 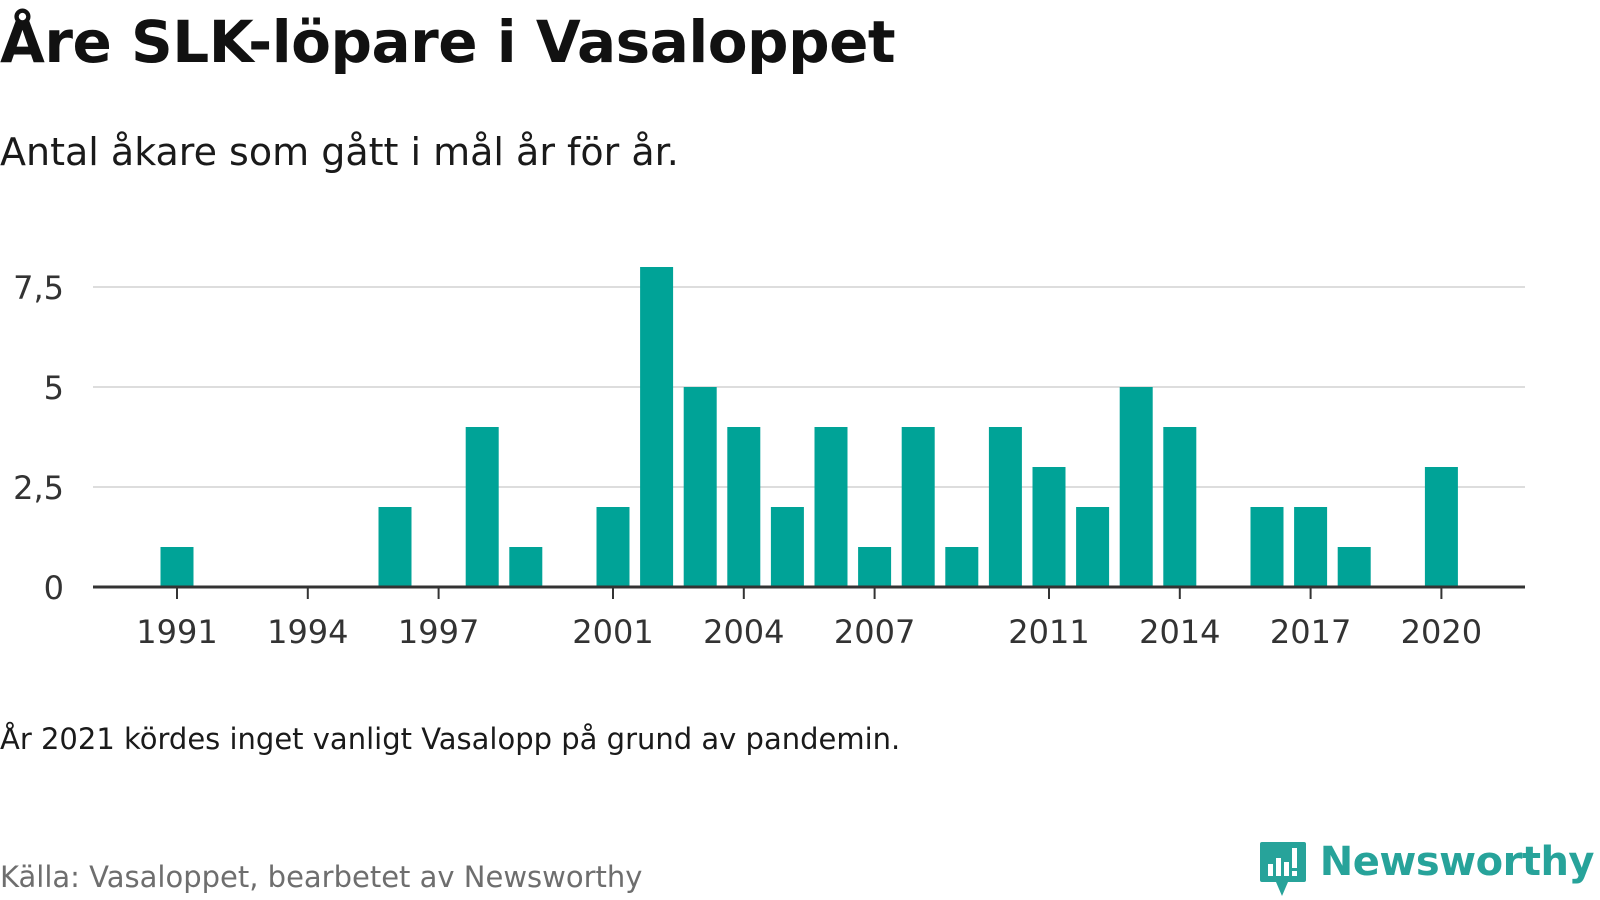 I want to click on y-tick-label: 5, so click(x=54, y=388).